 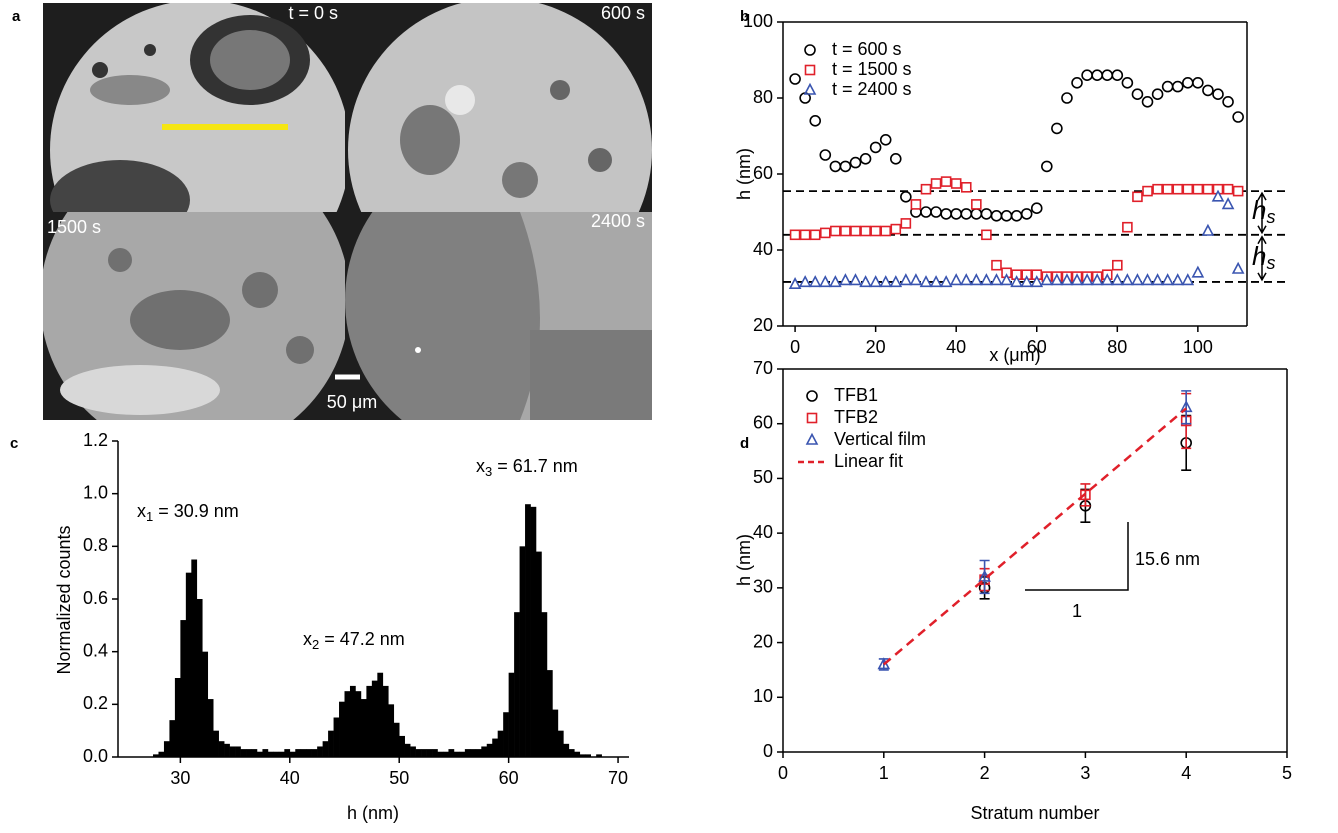 What do you see at coordinates (1085, 773) in the screenshot?
I see `x-tick-label: 3` at bounding box center [1085, 773].